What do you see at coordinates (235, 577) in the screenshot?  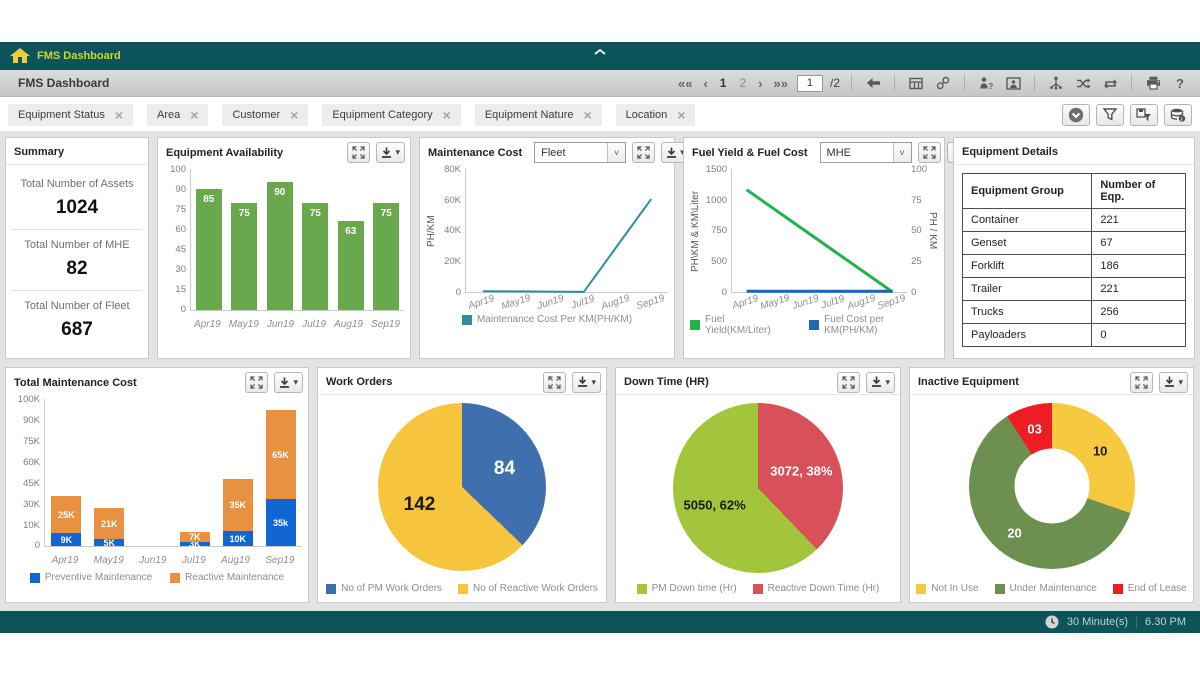 I see `legend-label: Reactive Maintenance` at bounding box center [235, 577].